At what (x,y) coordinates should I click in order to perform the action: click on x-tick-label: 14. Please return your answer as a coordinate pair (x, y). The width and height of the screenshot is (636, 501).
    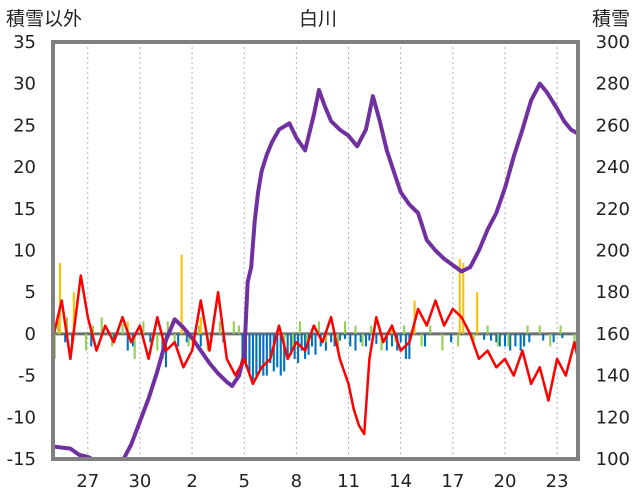
    Looking at the image, I should click on (400, 481).